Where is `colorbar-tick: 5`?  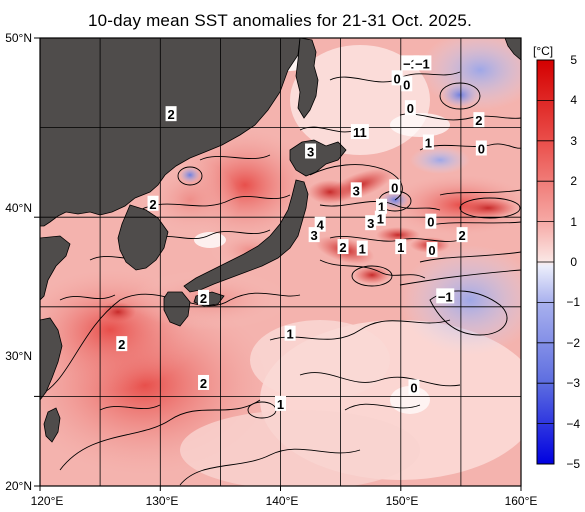 colorbar-tick: 5 is located at coordinates (573, 60).